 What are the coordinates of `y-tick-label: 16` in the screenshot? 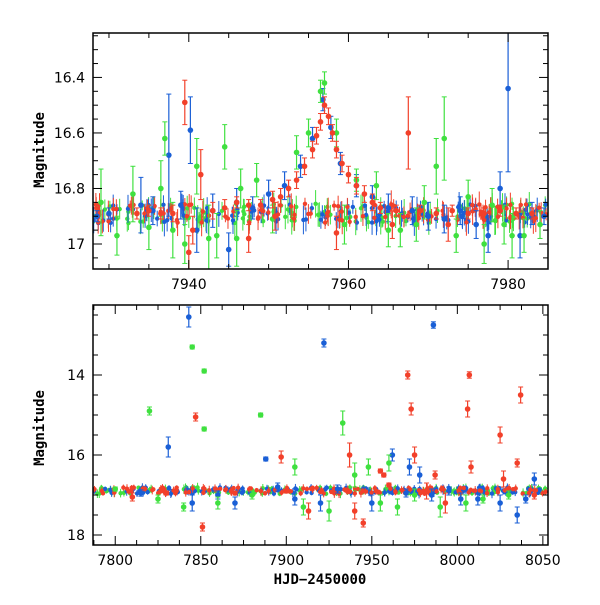 It's located at (76, 456).